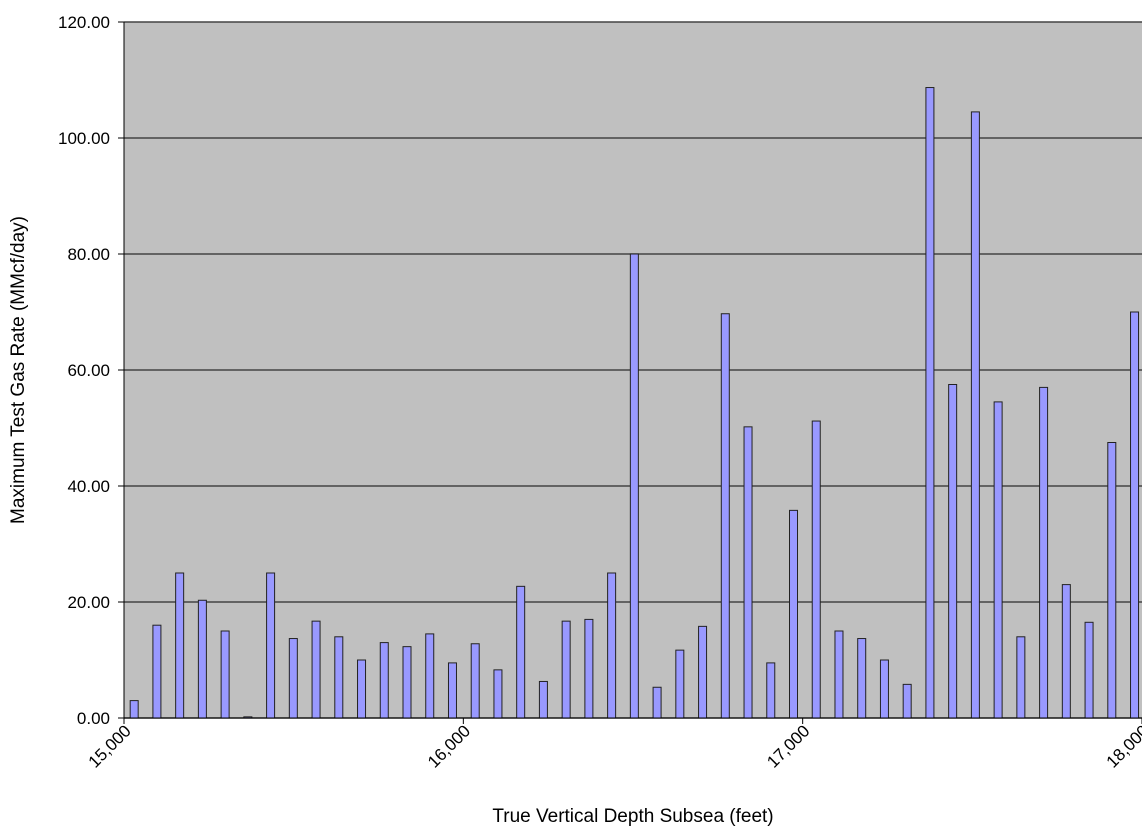 The height and width of the screenshot is (834, 1142). I want to click on y-tick-label: 0.00, so click(93, 718).